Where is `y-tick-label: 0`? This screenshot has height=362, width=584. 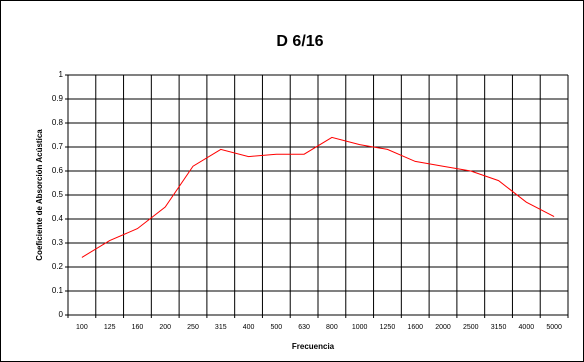
y-tick-label: 0 is located at coordinates (61, 314).